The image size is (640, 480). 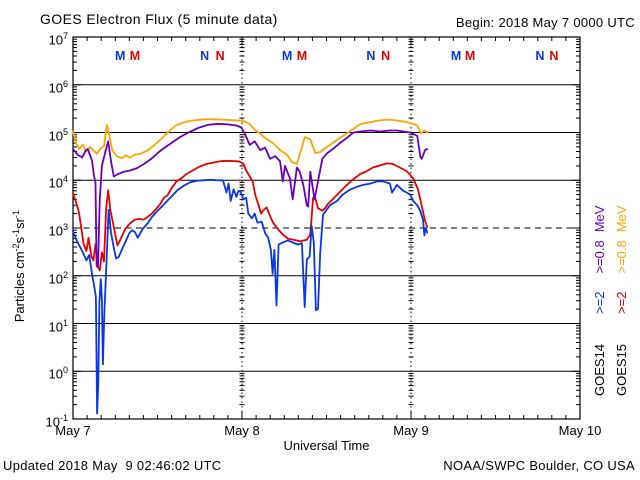 What do you see at coordinates (580, 430) in the screenshot?
I see `x-tick-label: May 10` at bounding box center [580, 430].